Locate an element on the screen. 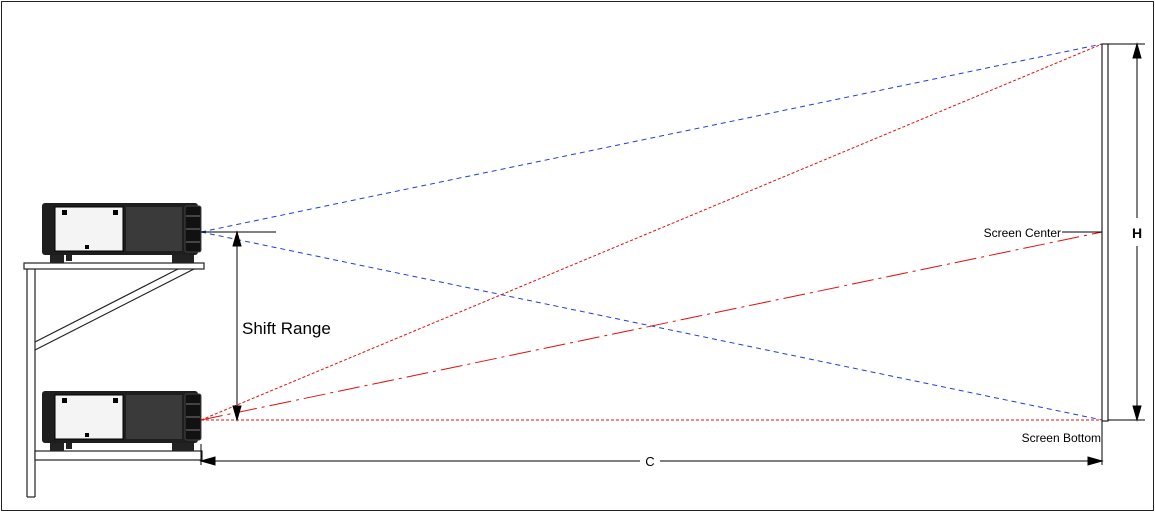 This screenshot has width=1155, height=512. screen-center-label: Screen Center is located at coordinates (1022, 233).